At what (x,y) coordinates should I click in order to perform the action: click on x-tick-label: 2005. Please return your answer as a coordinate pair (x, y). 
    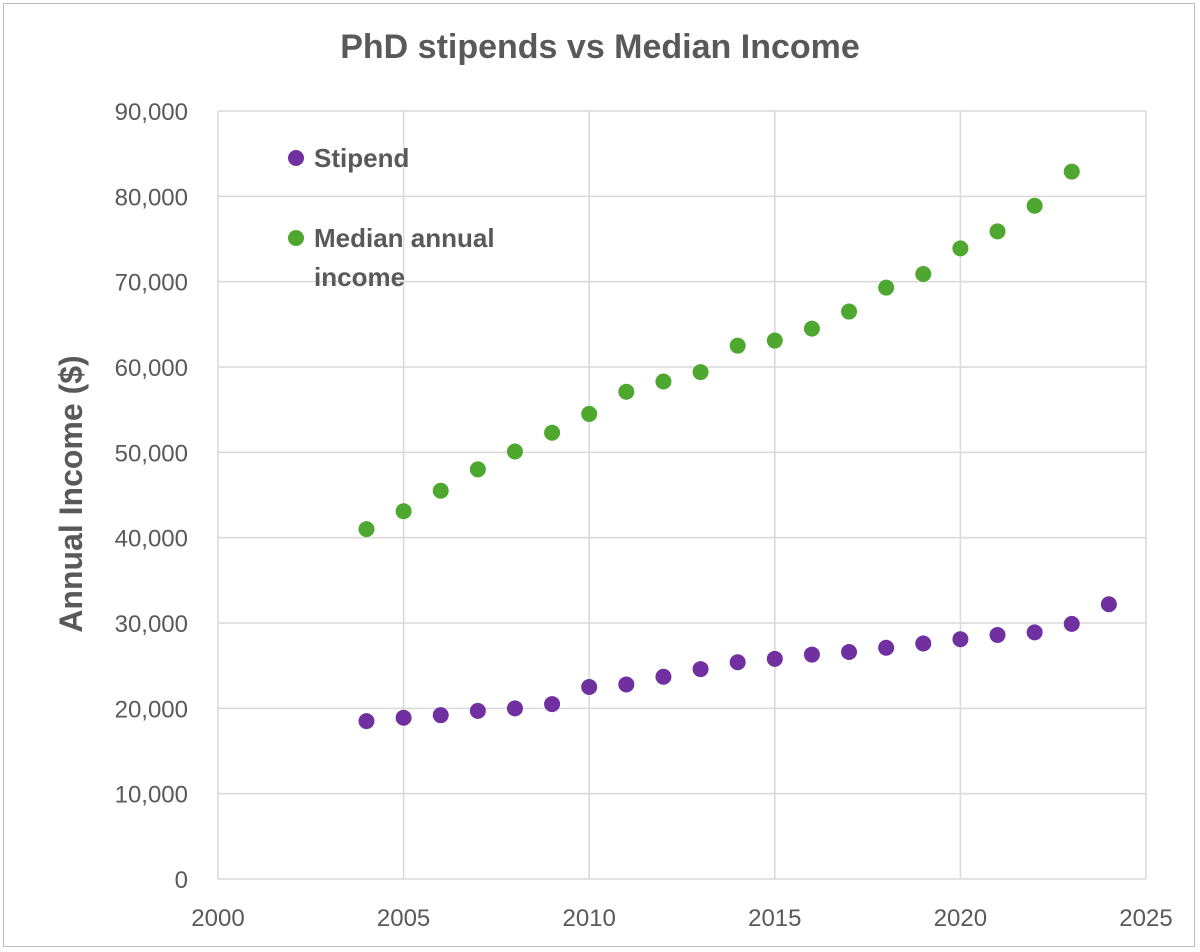
    Looking at the image, I should click on (403, 918).